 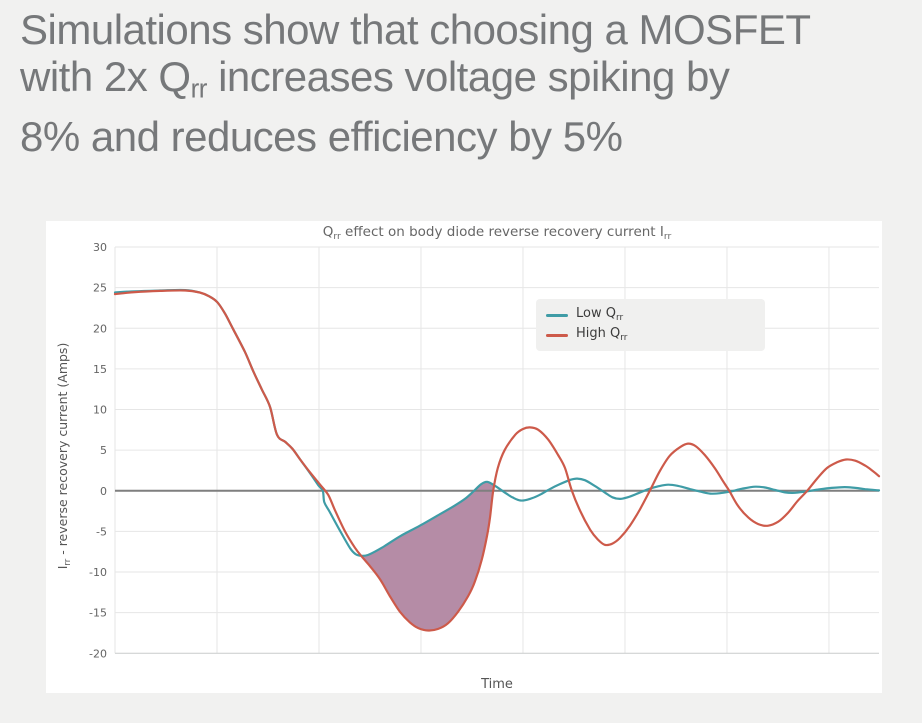 What do you see at coordinates (427, 556) in the screenshot?
I see `qrr-difference-shaded-region` at bounding box center [427, 556].